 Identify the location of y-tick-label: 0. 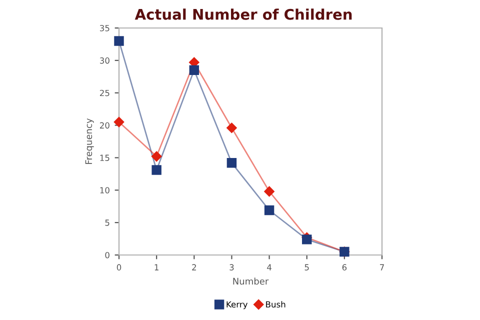
(107, 255).